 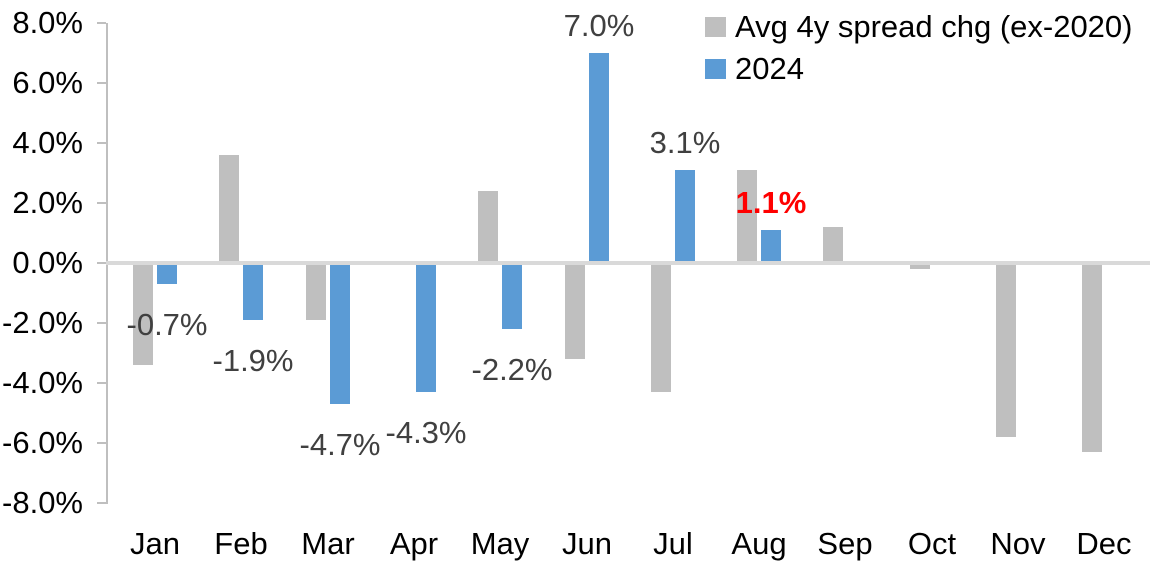 What do you see at coordinates (42, 382) in the screenshot?
I see `y-tick-label-6: -4.0%` at bounding box center [42, 382].